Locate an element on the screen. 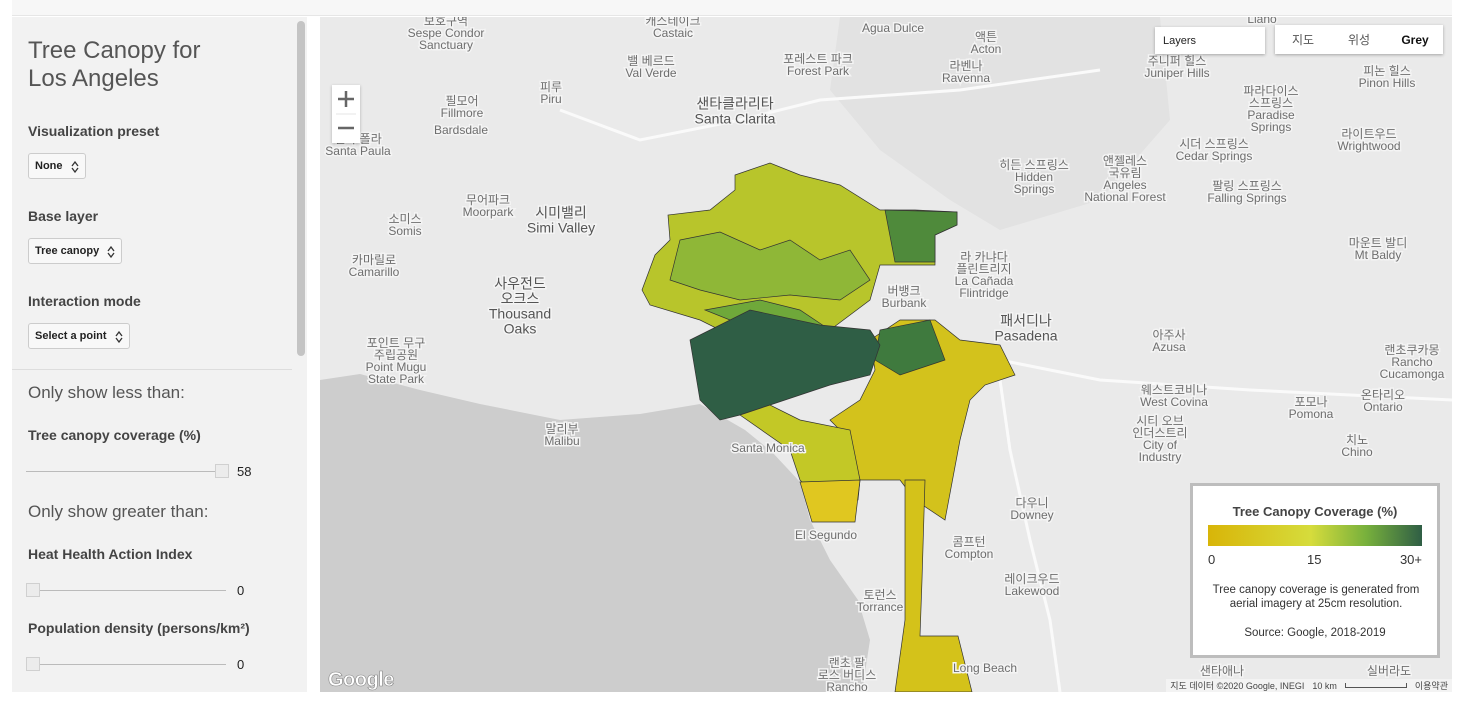 The height and width of the screenshot is (705, 1465). place-label: Compton is located at coordinates (969, 554).